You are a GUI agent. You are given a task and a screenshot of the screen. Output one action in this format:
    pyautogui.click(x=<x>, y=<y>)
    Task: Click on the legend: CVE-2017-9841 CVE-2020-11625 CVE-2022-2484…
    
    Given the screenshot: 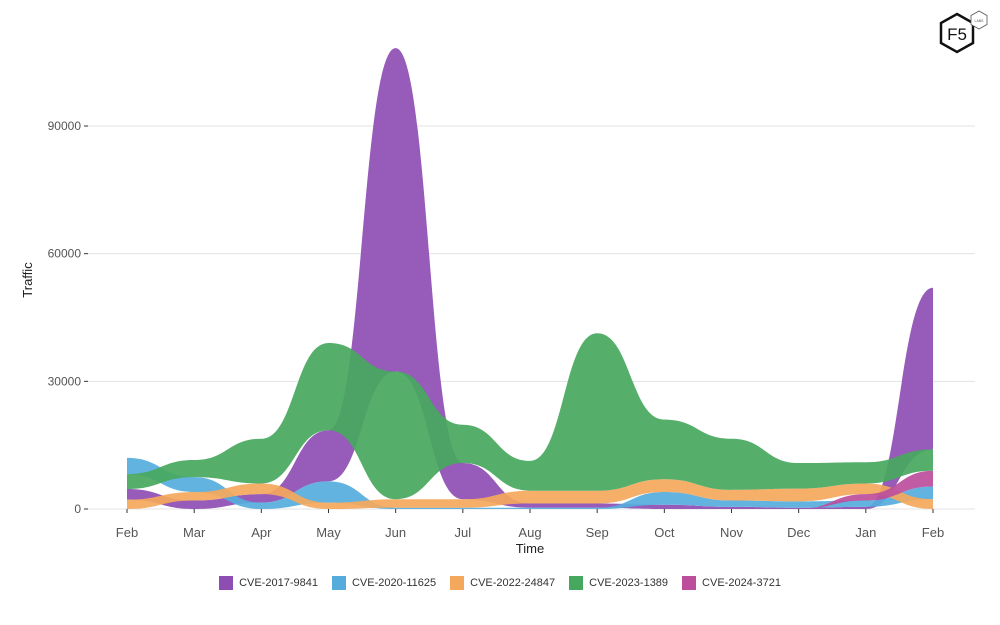 What is the action you would take?
    pyautogui.click(x=500, y=583)
    